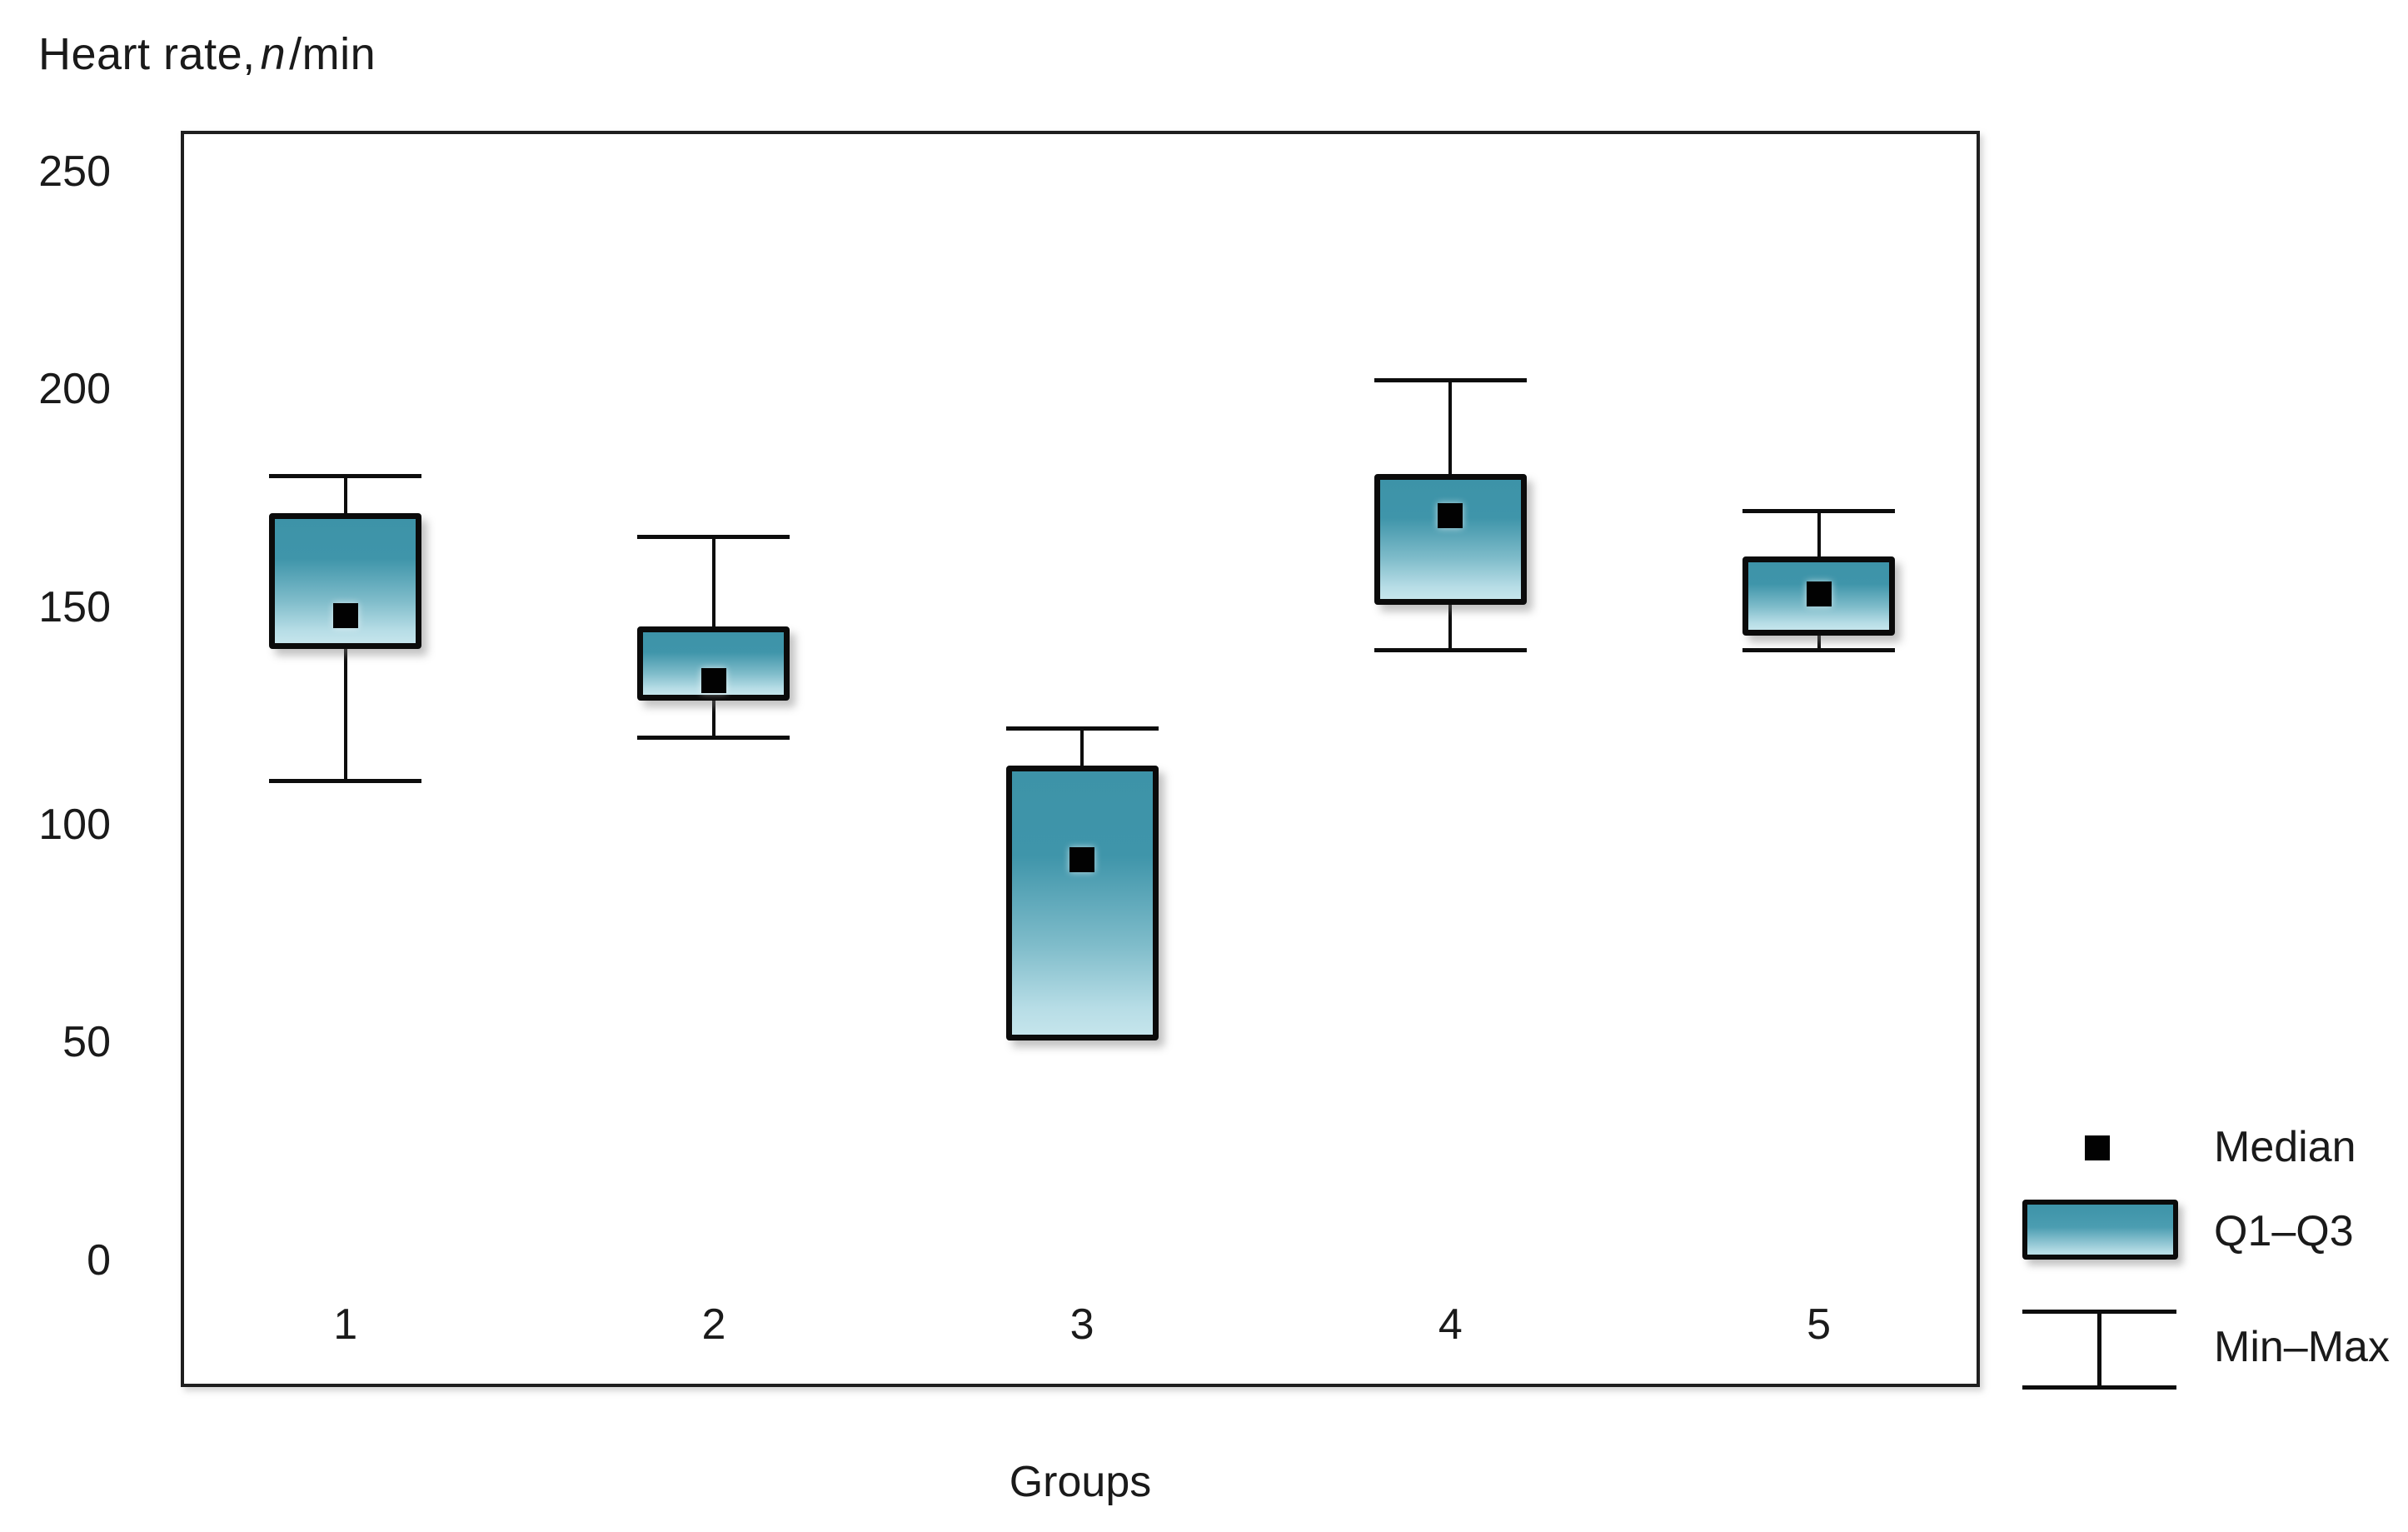 The height and width of the screenshot is (1532, 2408). What do you see at coordinates (713, 583) in the screenshot?
I see `group-2-upper-whisker` at bounding box center [713, 583].